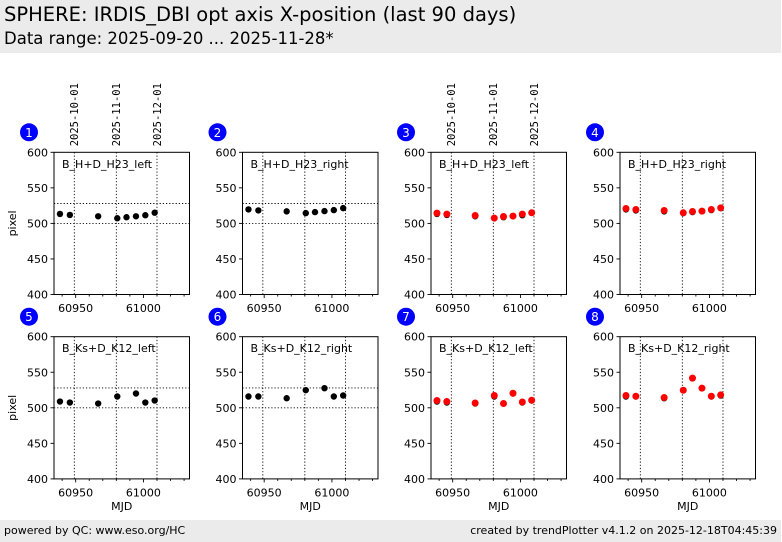 This screenshot has height=542, width=782. What do you see at coordinates (12, 408) in the screenshot?
I see `y-axis-label: pixel` at bounding box center [12, 408].